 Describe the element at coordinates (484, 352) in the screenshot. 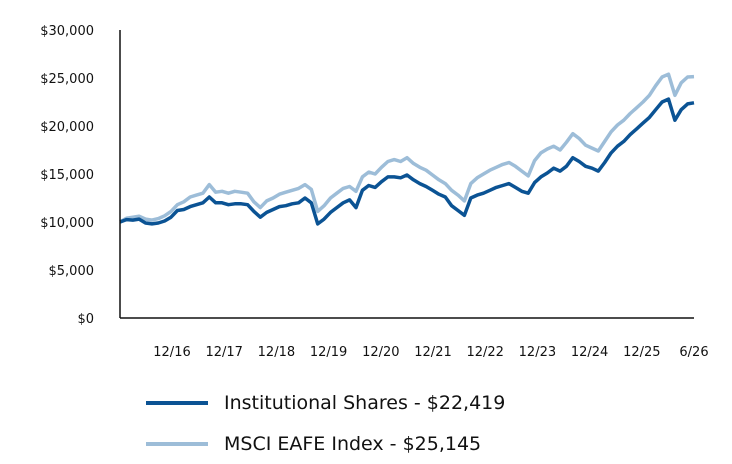

I see `x-tick-label: 12/22` at that location.